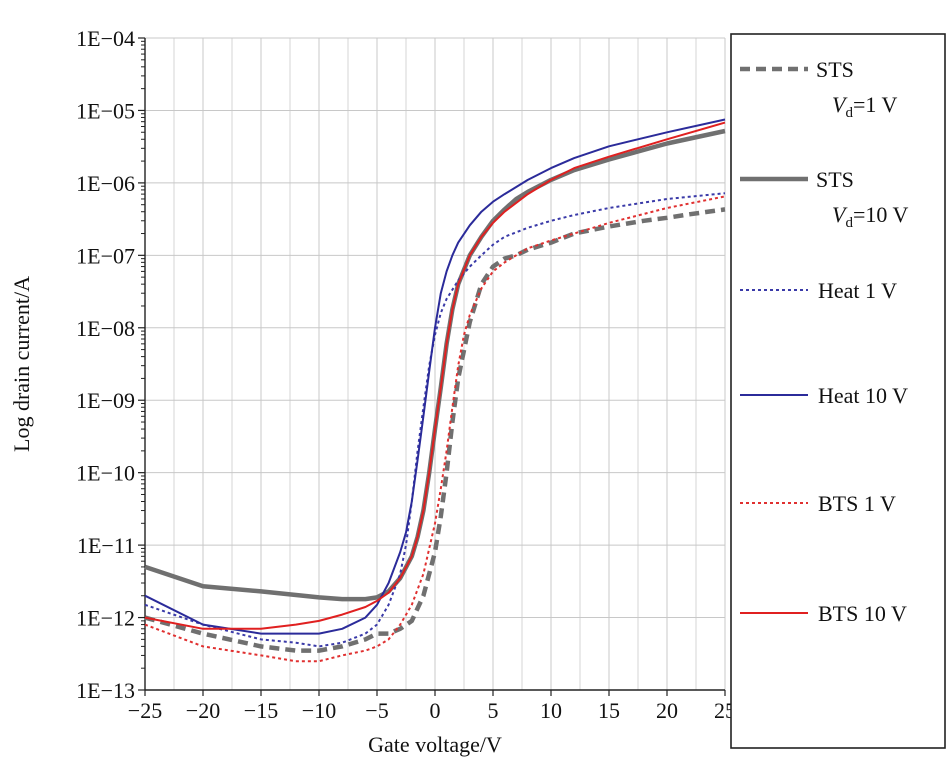 Image resolution: width=950 pixels, height=764 pixels. What do you see at coordinates (261, 710) in the screenshot?
I see `x-tick-label: −15` at bounding box center [261, 710].